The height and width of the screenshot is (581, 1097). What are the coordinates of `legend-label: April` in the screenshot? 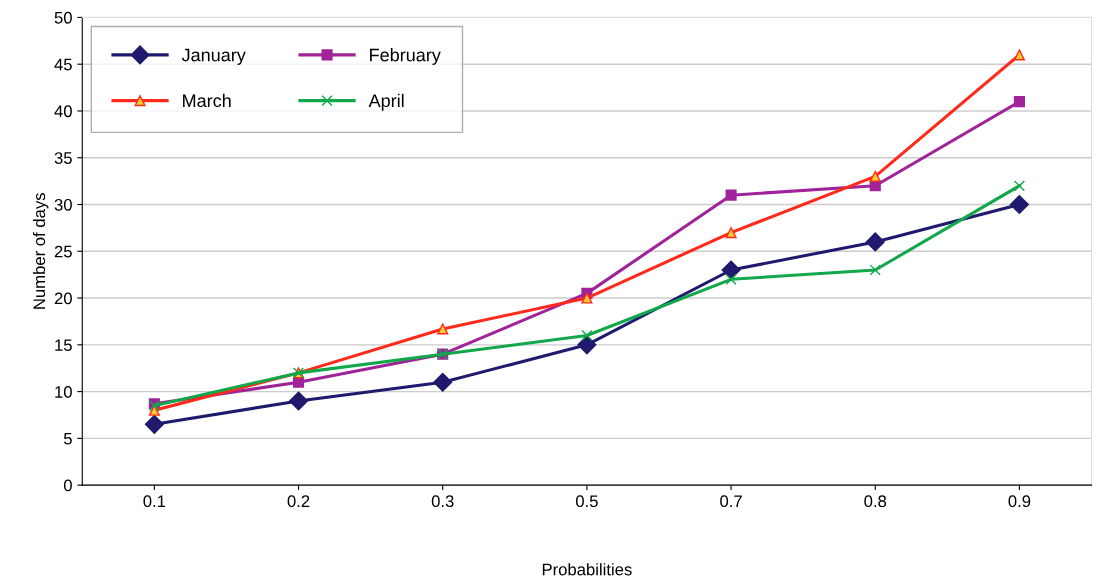 It's located at (386, 102).